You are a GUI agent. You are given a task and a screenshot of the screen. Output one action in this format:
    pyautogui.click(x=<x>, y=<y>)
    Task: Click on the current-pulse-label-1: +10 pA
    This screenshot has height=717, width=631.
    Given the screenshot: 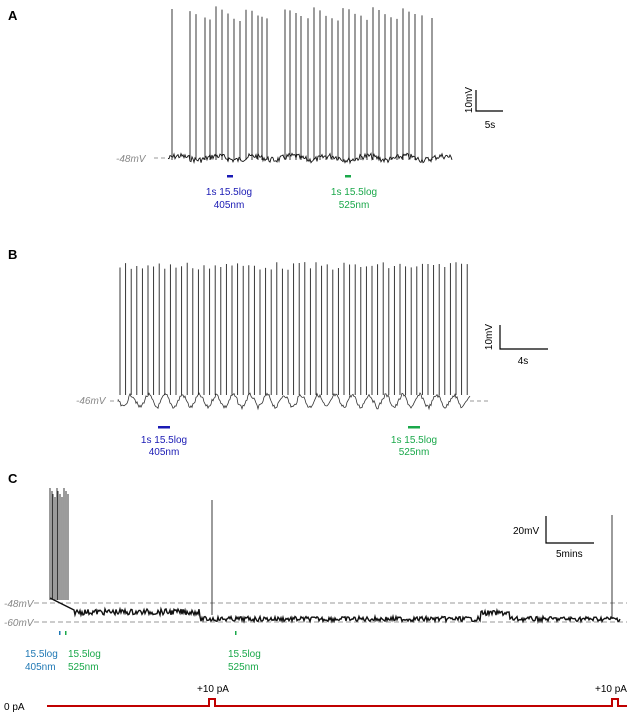 What is the action you would take?
    pyautogui.click(x=213, y=689)
    